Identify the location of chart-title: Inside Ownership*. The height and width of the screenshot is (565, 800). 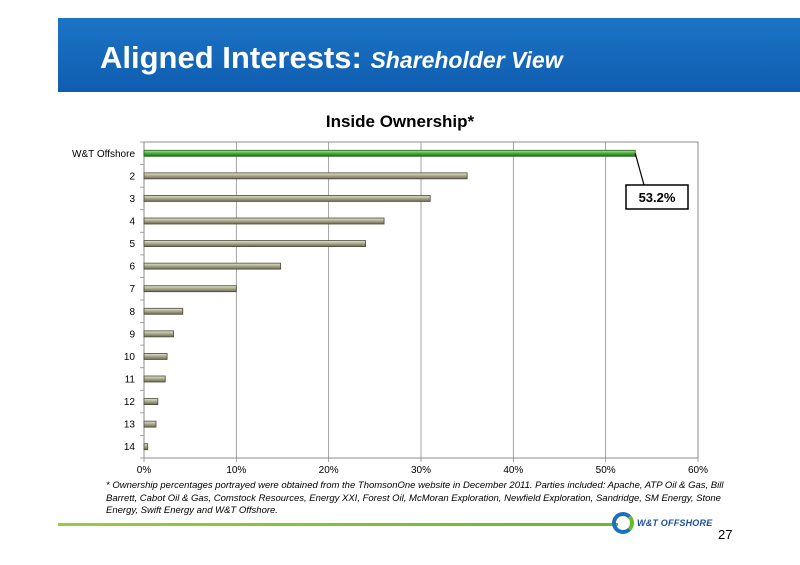
(400, 121).